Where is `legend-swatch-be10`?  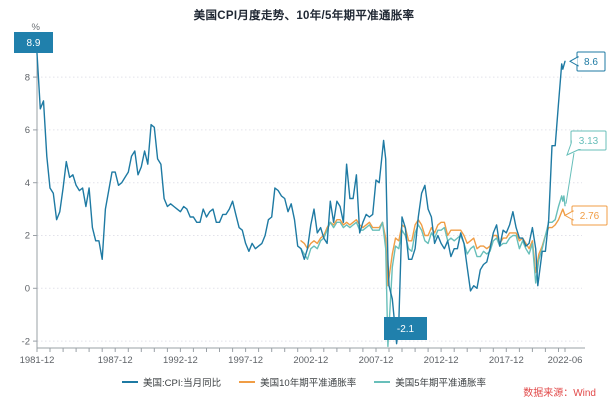
legend-swatch-be10 is located at coordinates (247, 382).